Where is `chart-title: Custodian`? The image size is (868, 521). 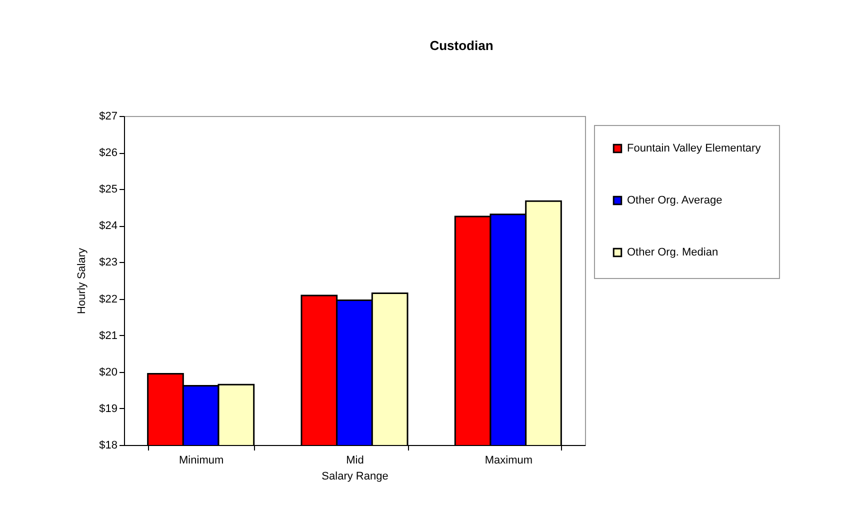 chart-title: Custodian is located at coordinates (462, 45).